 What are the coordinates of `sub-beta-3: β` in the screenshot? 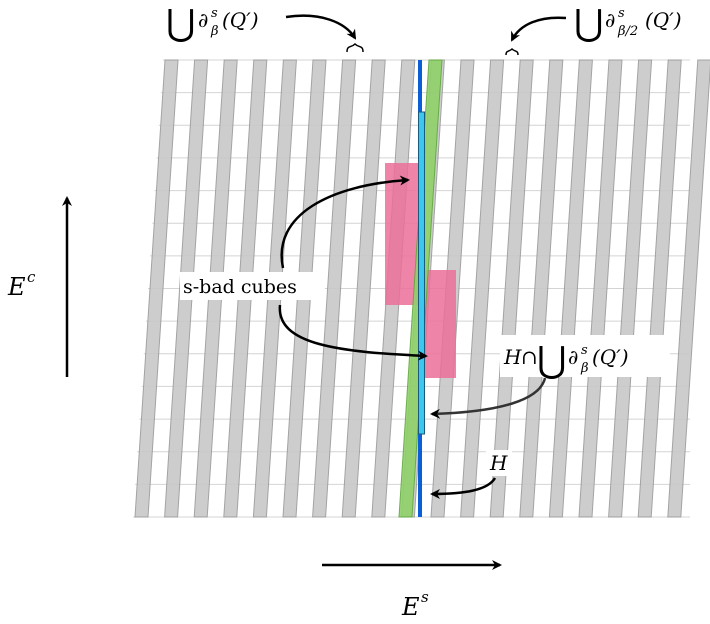 It's located at (584, 368).